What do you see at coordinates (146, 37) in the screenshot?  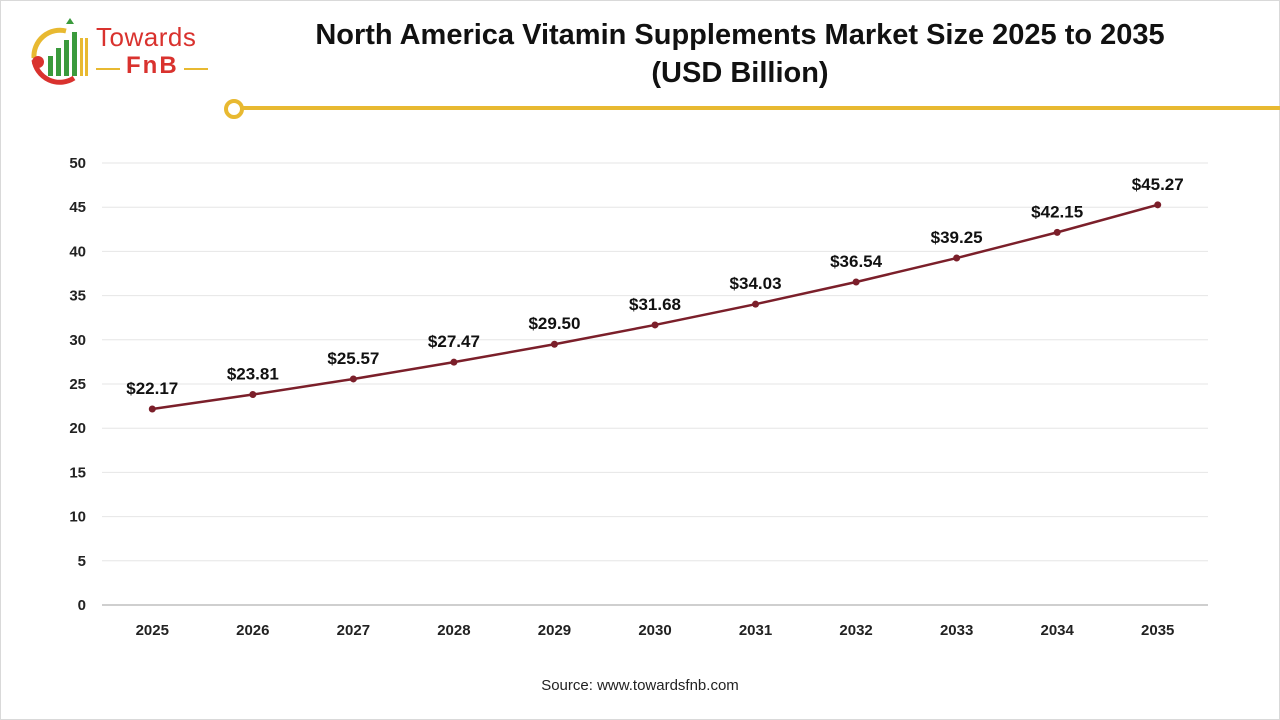 I see `logo-text-primary: Towards` at bounding box center [146, 37].